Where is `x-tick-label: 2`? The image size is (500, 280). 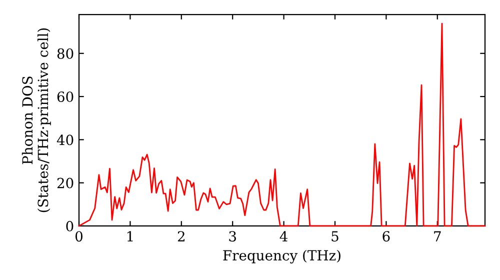 x-tick-label: 2 is located at coordinates (181, 236).